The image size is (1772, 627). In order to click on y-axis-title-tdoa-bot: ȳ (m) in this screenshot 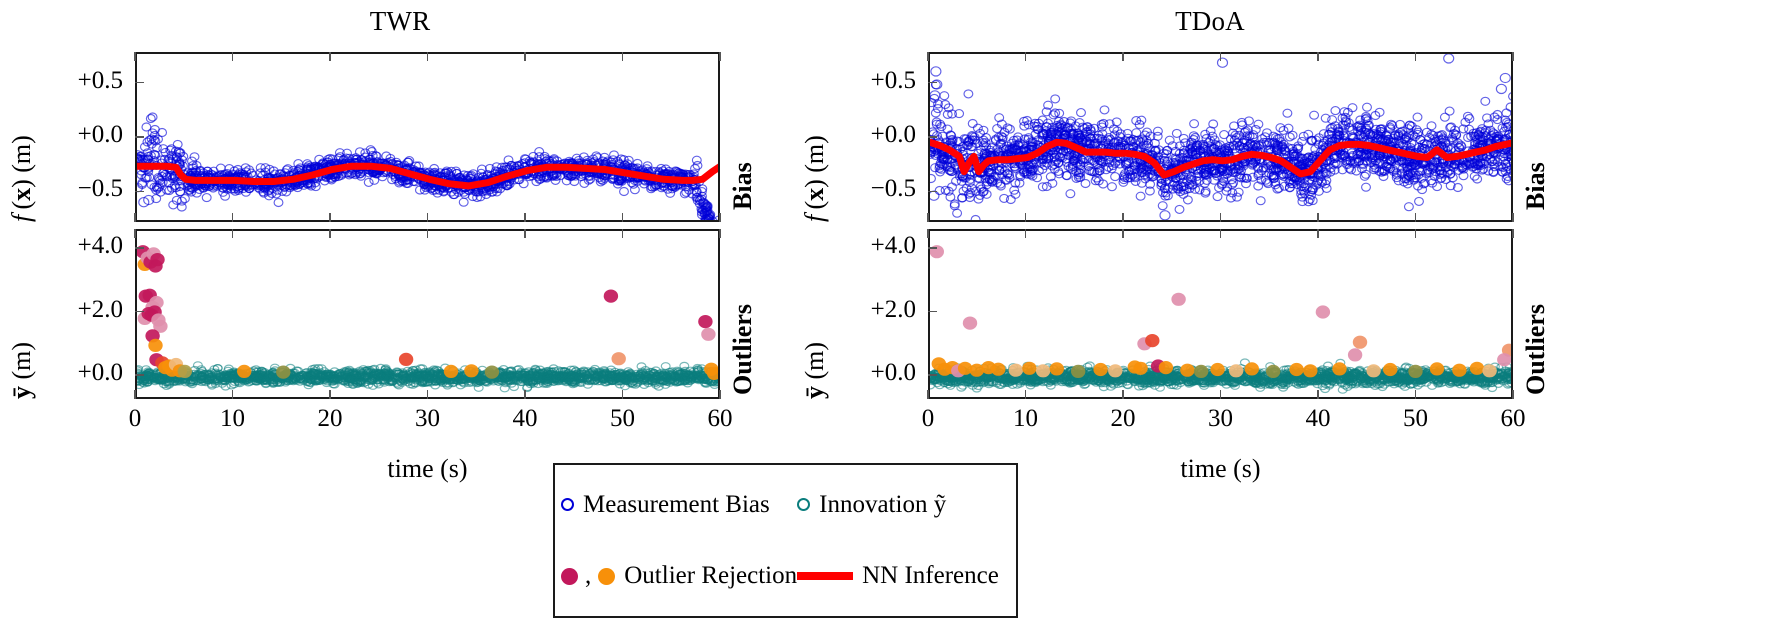, I will do `click(814, 370)`.